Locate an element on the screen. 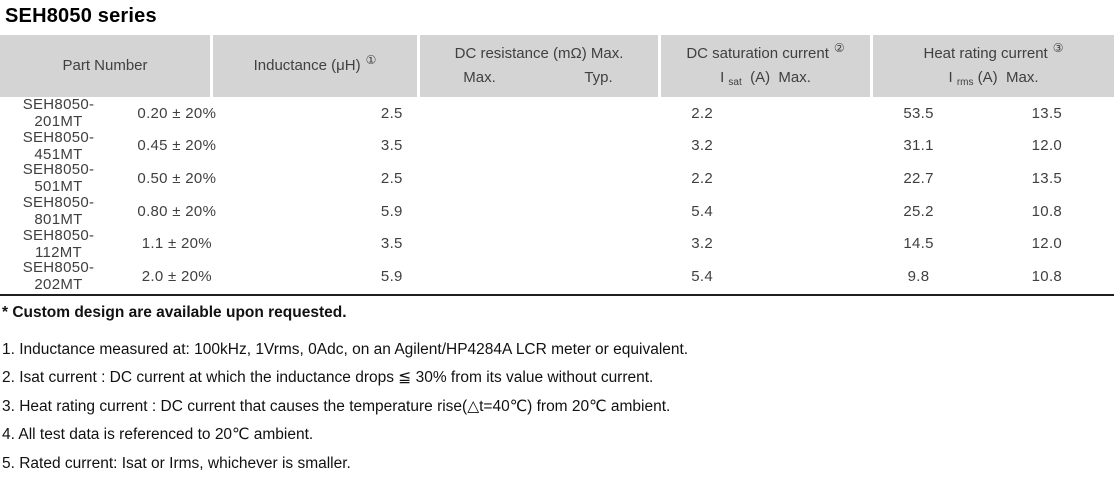  table-row: SEH8050-202MT 2.0 ± 20% 5.9 5.4 9.8 10.8 is located at coordinates (557, 276).